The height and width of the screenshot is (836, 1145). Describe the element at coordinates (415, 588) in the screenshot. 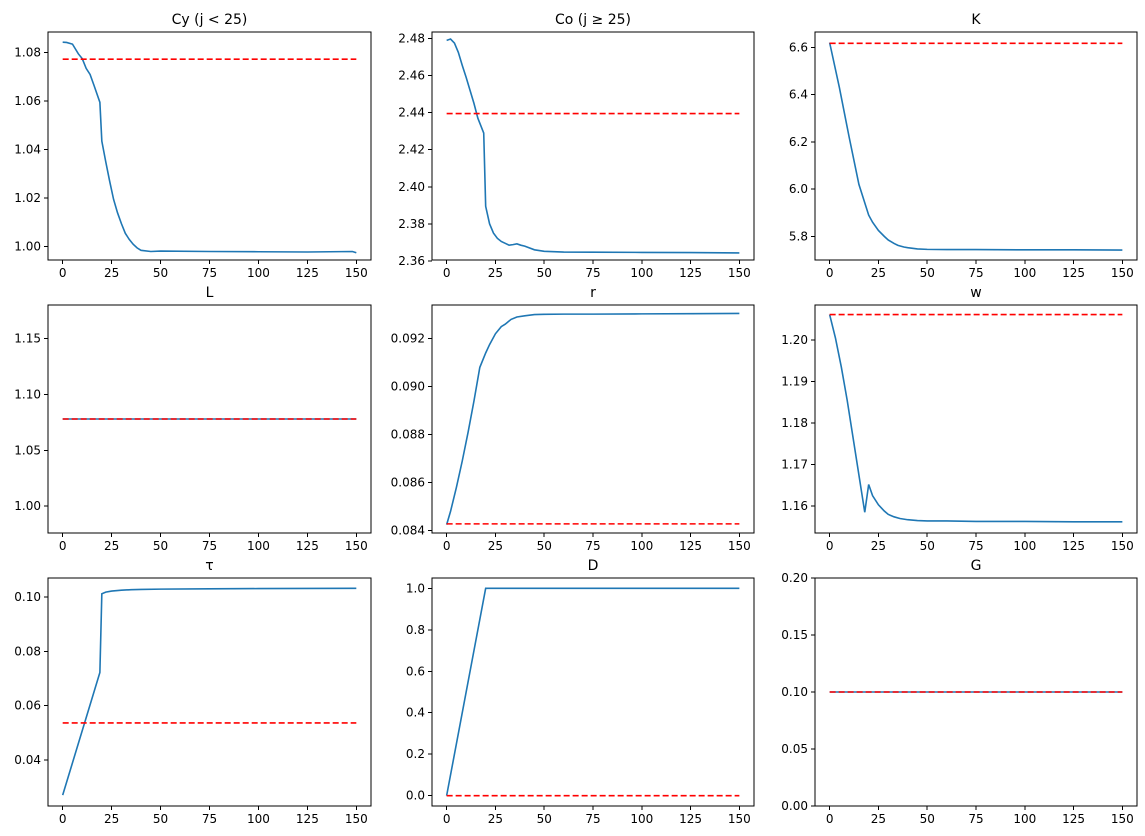

I see `y-tick-label: 1.0` at that location.